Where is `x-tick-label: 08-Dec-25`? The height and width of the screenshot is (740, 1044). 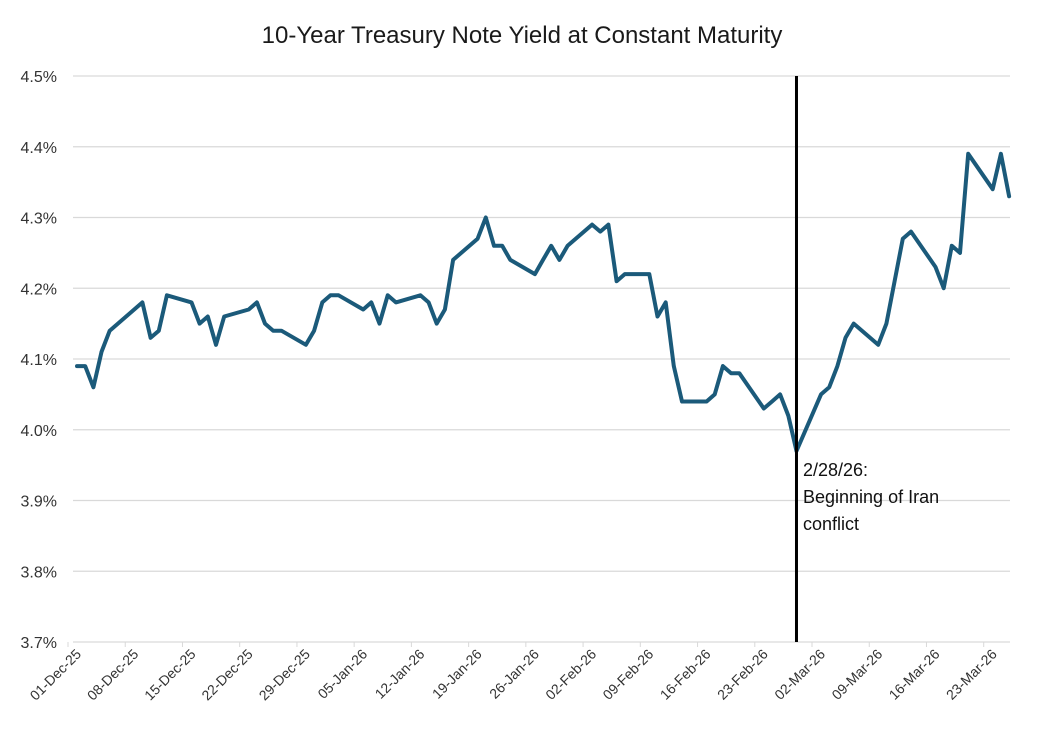
x-tick-label: 08-Dec-25 is located at coordinates (113, 675).